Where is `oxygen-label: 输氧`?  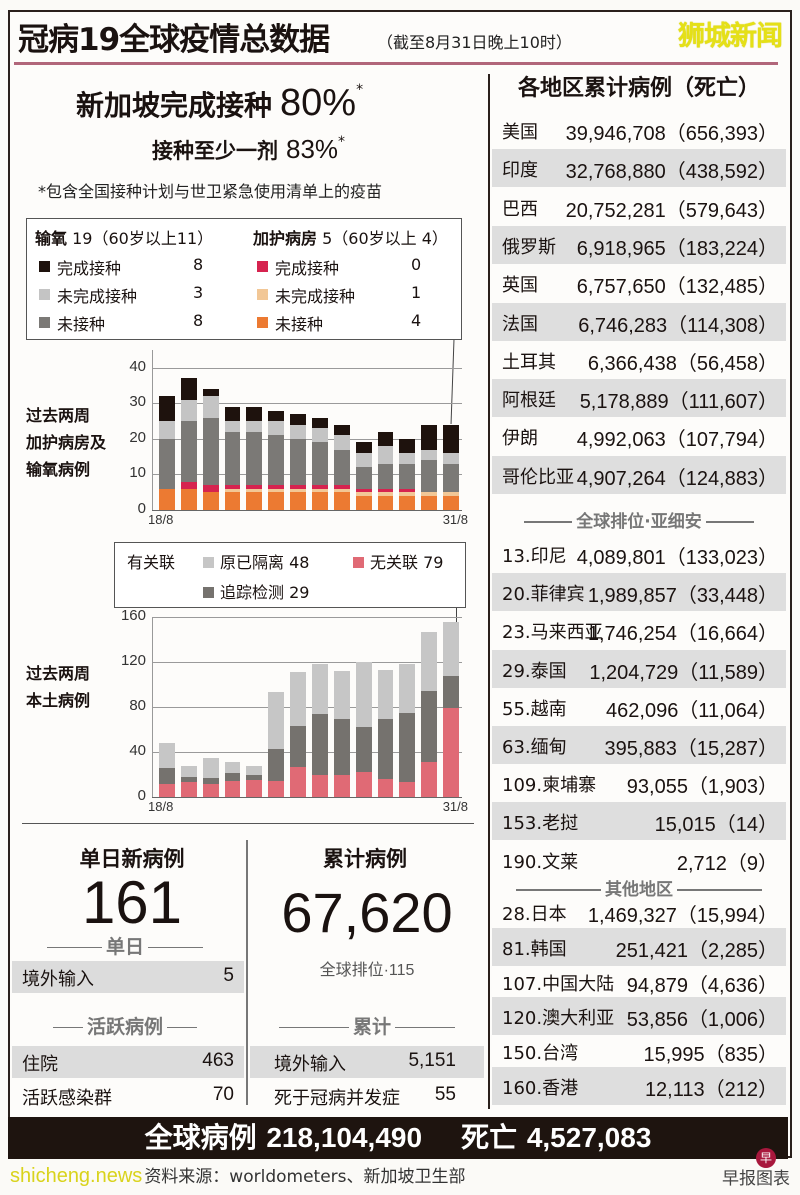 oxygen-label: 输氧 is located at coordinates (51, 238).